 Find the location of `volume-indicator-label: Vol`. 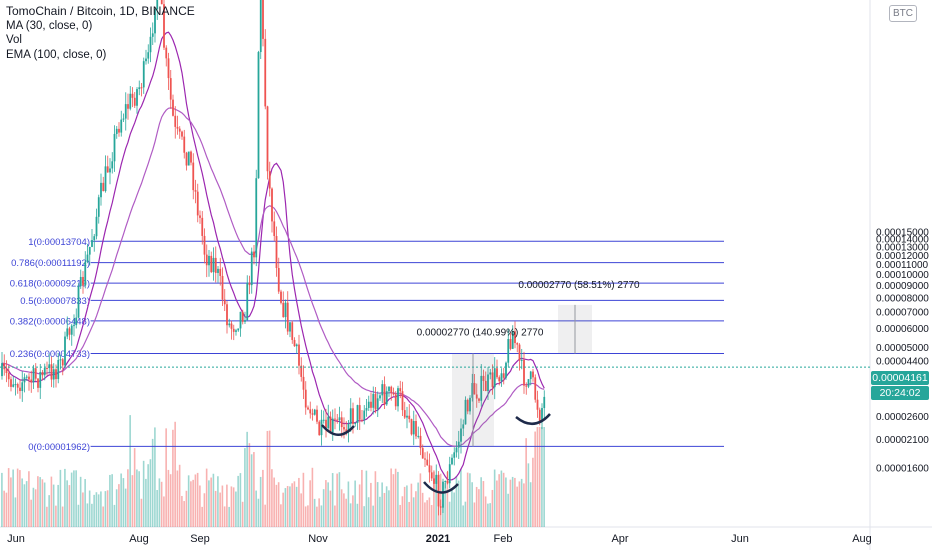

volume-indicator-label: Vol is located at coordinates (14, 40).